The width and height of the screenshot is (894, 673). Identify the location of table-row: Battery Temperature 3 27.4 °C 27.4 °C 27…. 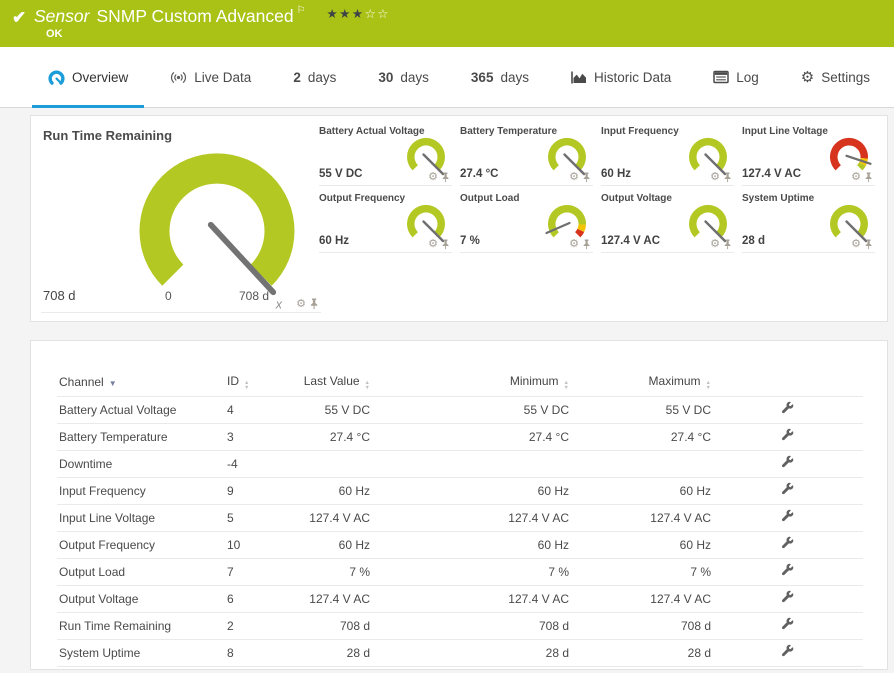
(460, 437).